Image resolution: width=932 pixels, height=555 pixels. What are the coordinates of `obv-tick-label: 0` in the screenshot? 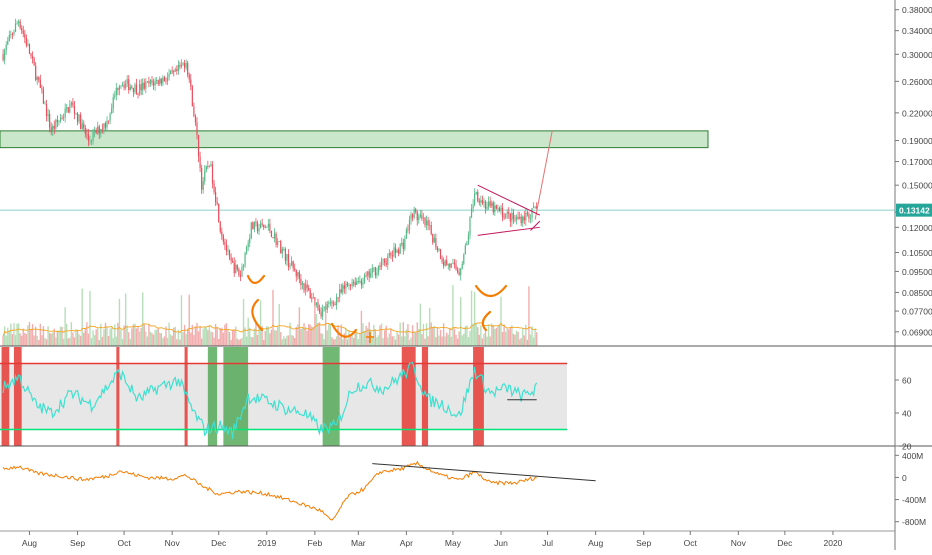 It's located at (904, 478).